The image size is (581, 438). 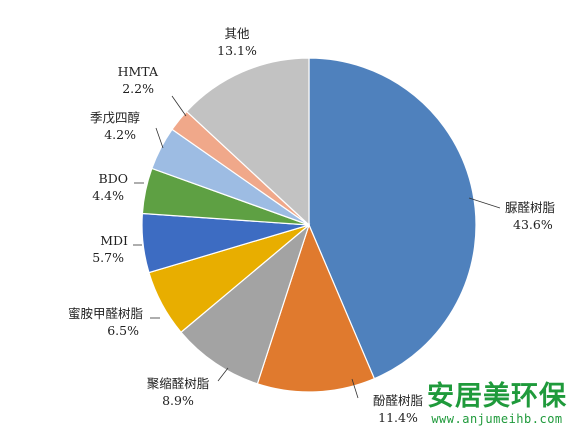 What do you see at coordinates (178, 400) in the screenshot?
I see `slice-value-label: 8.9%` at bounding box center [178, 400].